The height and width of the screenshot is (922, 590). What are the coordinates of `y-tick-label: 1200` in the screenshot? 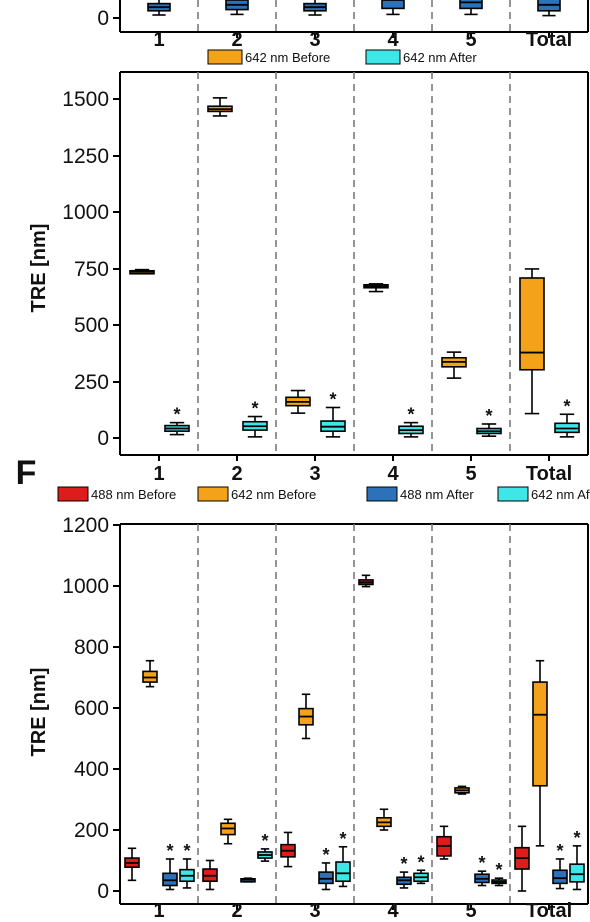 It's located at (85, 525).